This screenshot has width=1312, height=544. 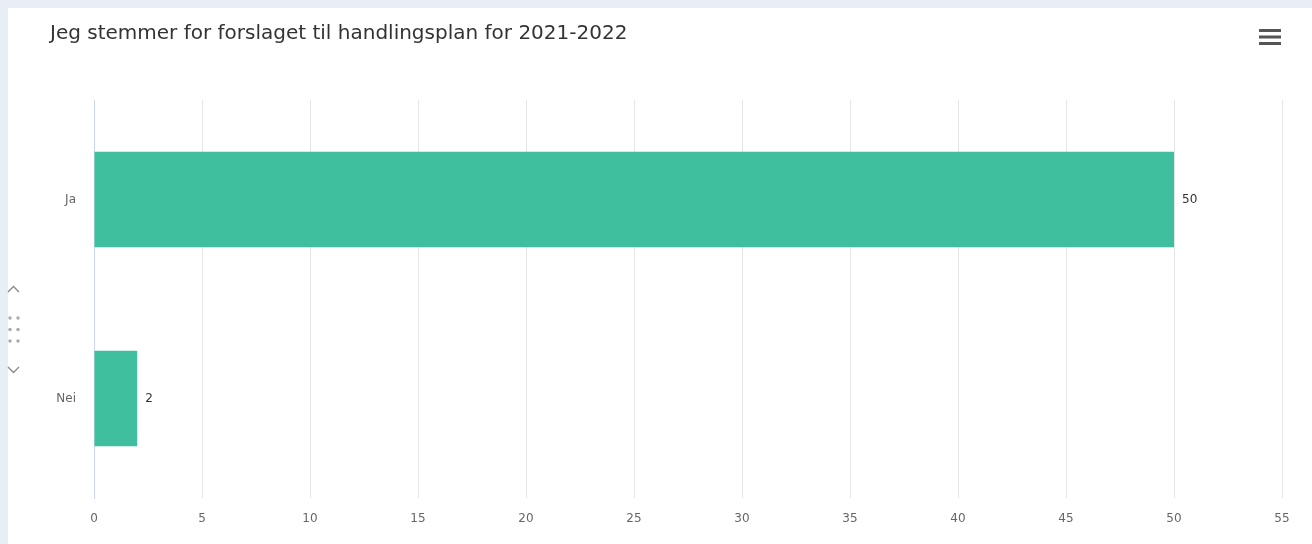 I want to click on data-label: 2, so click(x=149, y=397).